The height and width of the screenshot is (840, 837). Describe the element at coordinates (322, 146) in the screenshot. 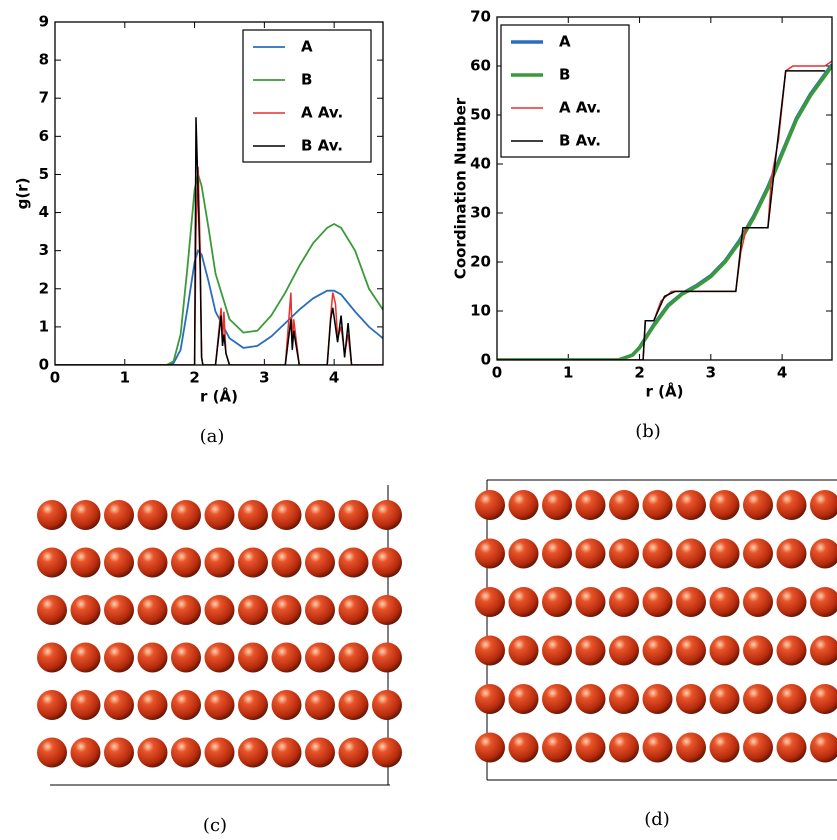

I see `legend-label: B Av.` at that location.